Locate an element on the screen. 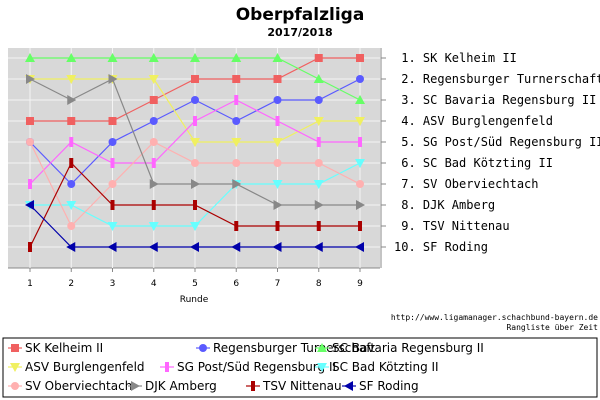  legend-item: SC Bavaria Regensburg II is located at coordinates (399, 348).